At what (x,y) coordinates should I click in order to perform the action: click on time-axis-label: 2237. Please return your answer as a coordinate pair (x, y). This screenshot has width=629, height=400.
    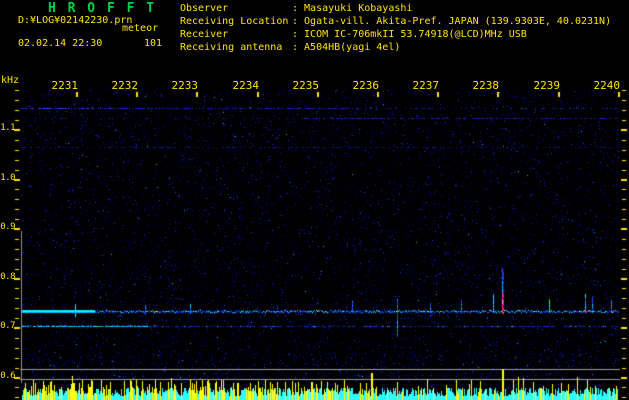
    Looking at the image, I should click on (426, 85).